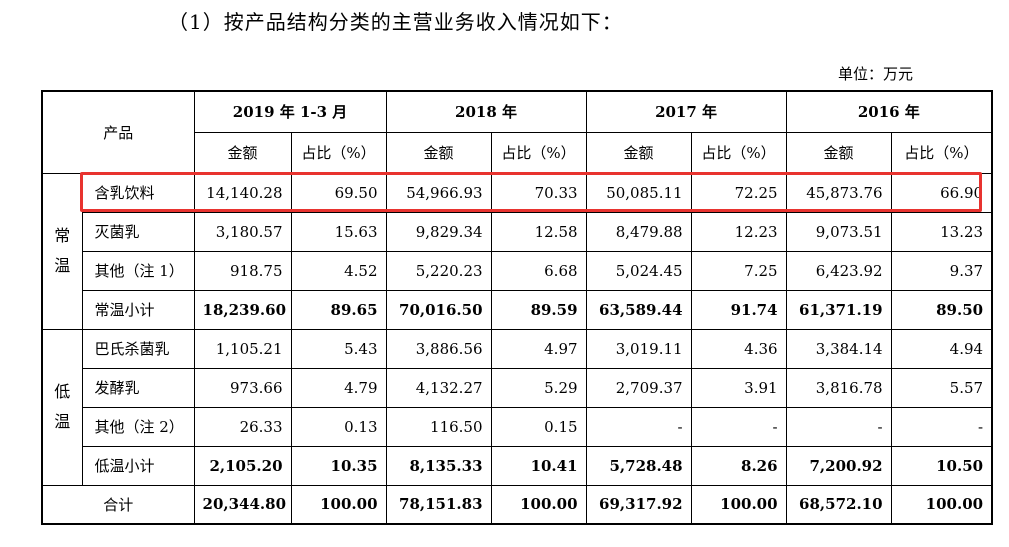 The width and height of the screenshot is (1009, 547). What do you see at coordinates (538, 348) in the screenshot?
I see `share-cell: 4.97` at bounding box center [538, 348].